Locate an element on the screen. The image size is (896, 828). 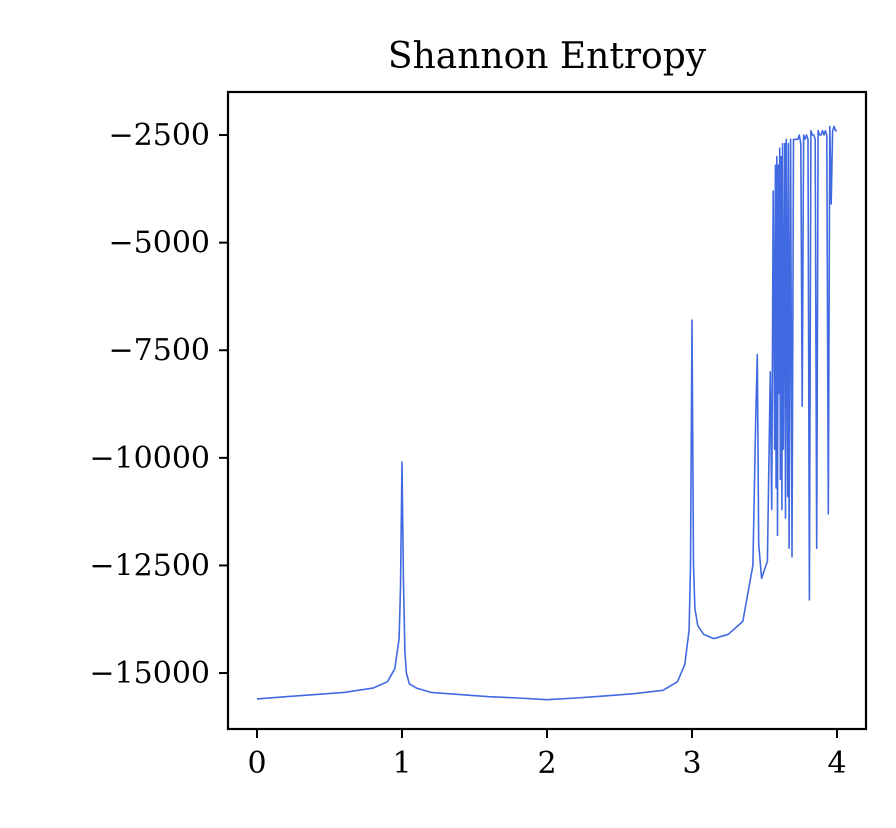
x-tick-label: 2 is located at coordinates (546, 763).